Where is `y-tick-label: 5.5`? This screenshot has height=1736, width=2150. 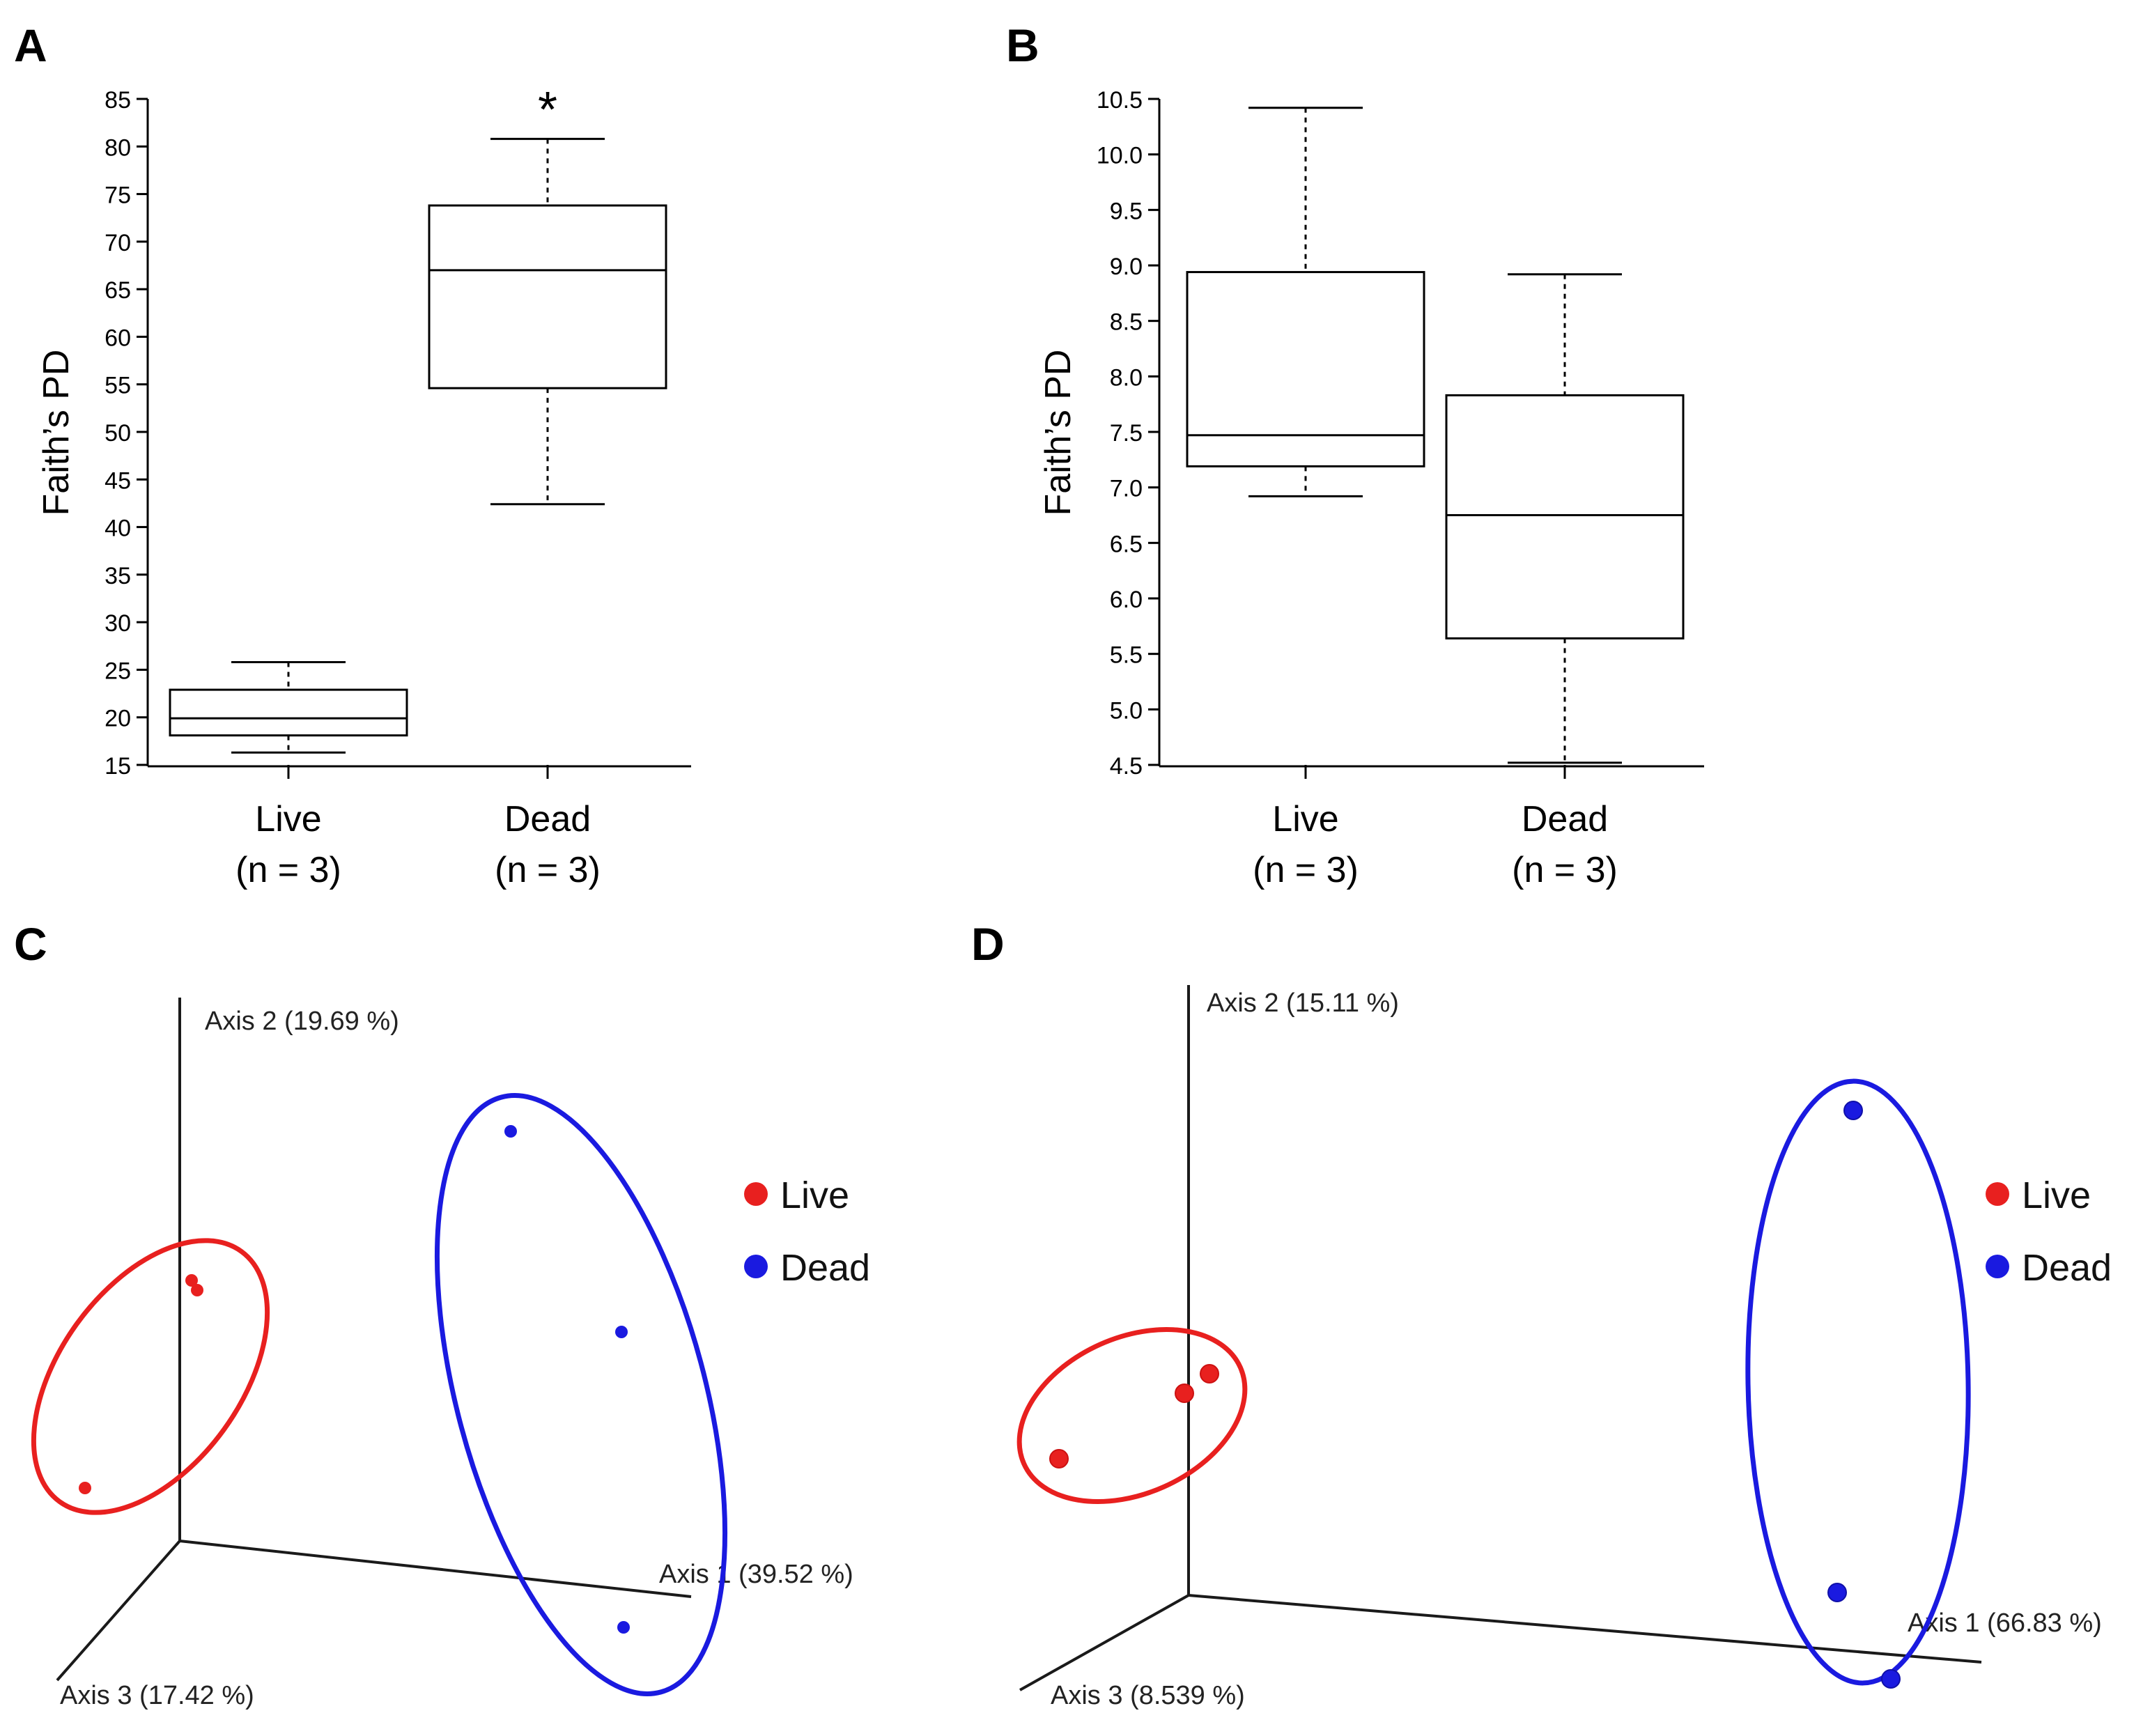
y-tick-label: 5.5 is located at coordinates (1126, 656).